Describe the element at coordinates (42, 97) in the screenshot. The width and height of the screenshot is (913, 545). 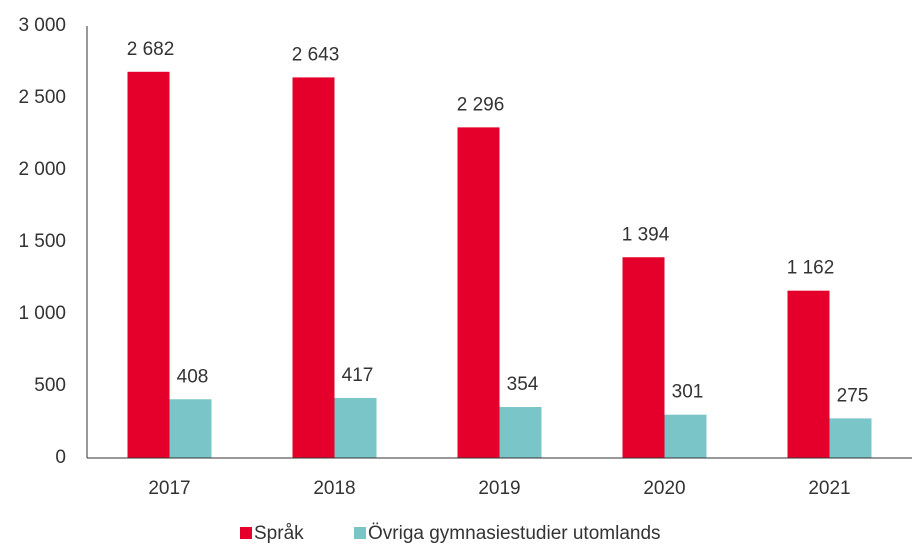
I see `y-tick-label: 2 500` at that location.